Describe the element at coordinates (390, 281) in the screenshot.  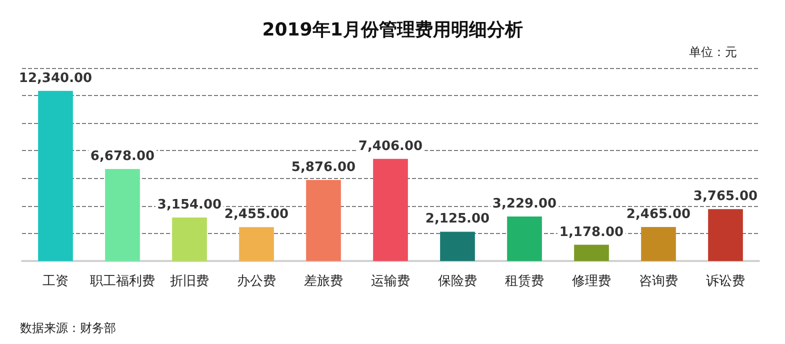
I see `x-tick-label: 运输费` at that location.